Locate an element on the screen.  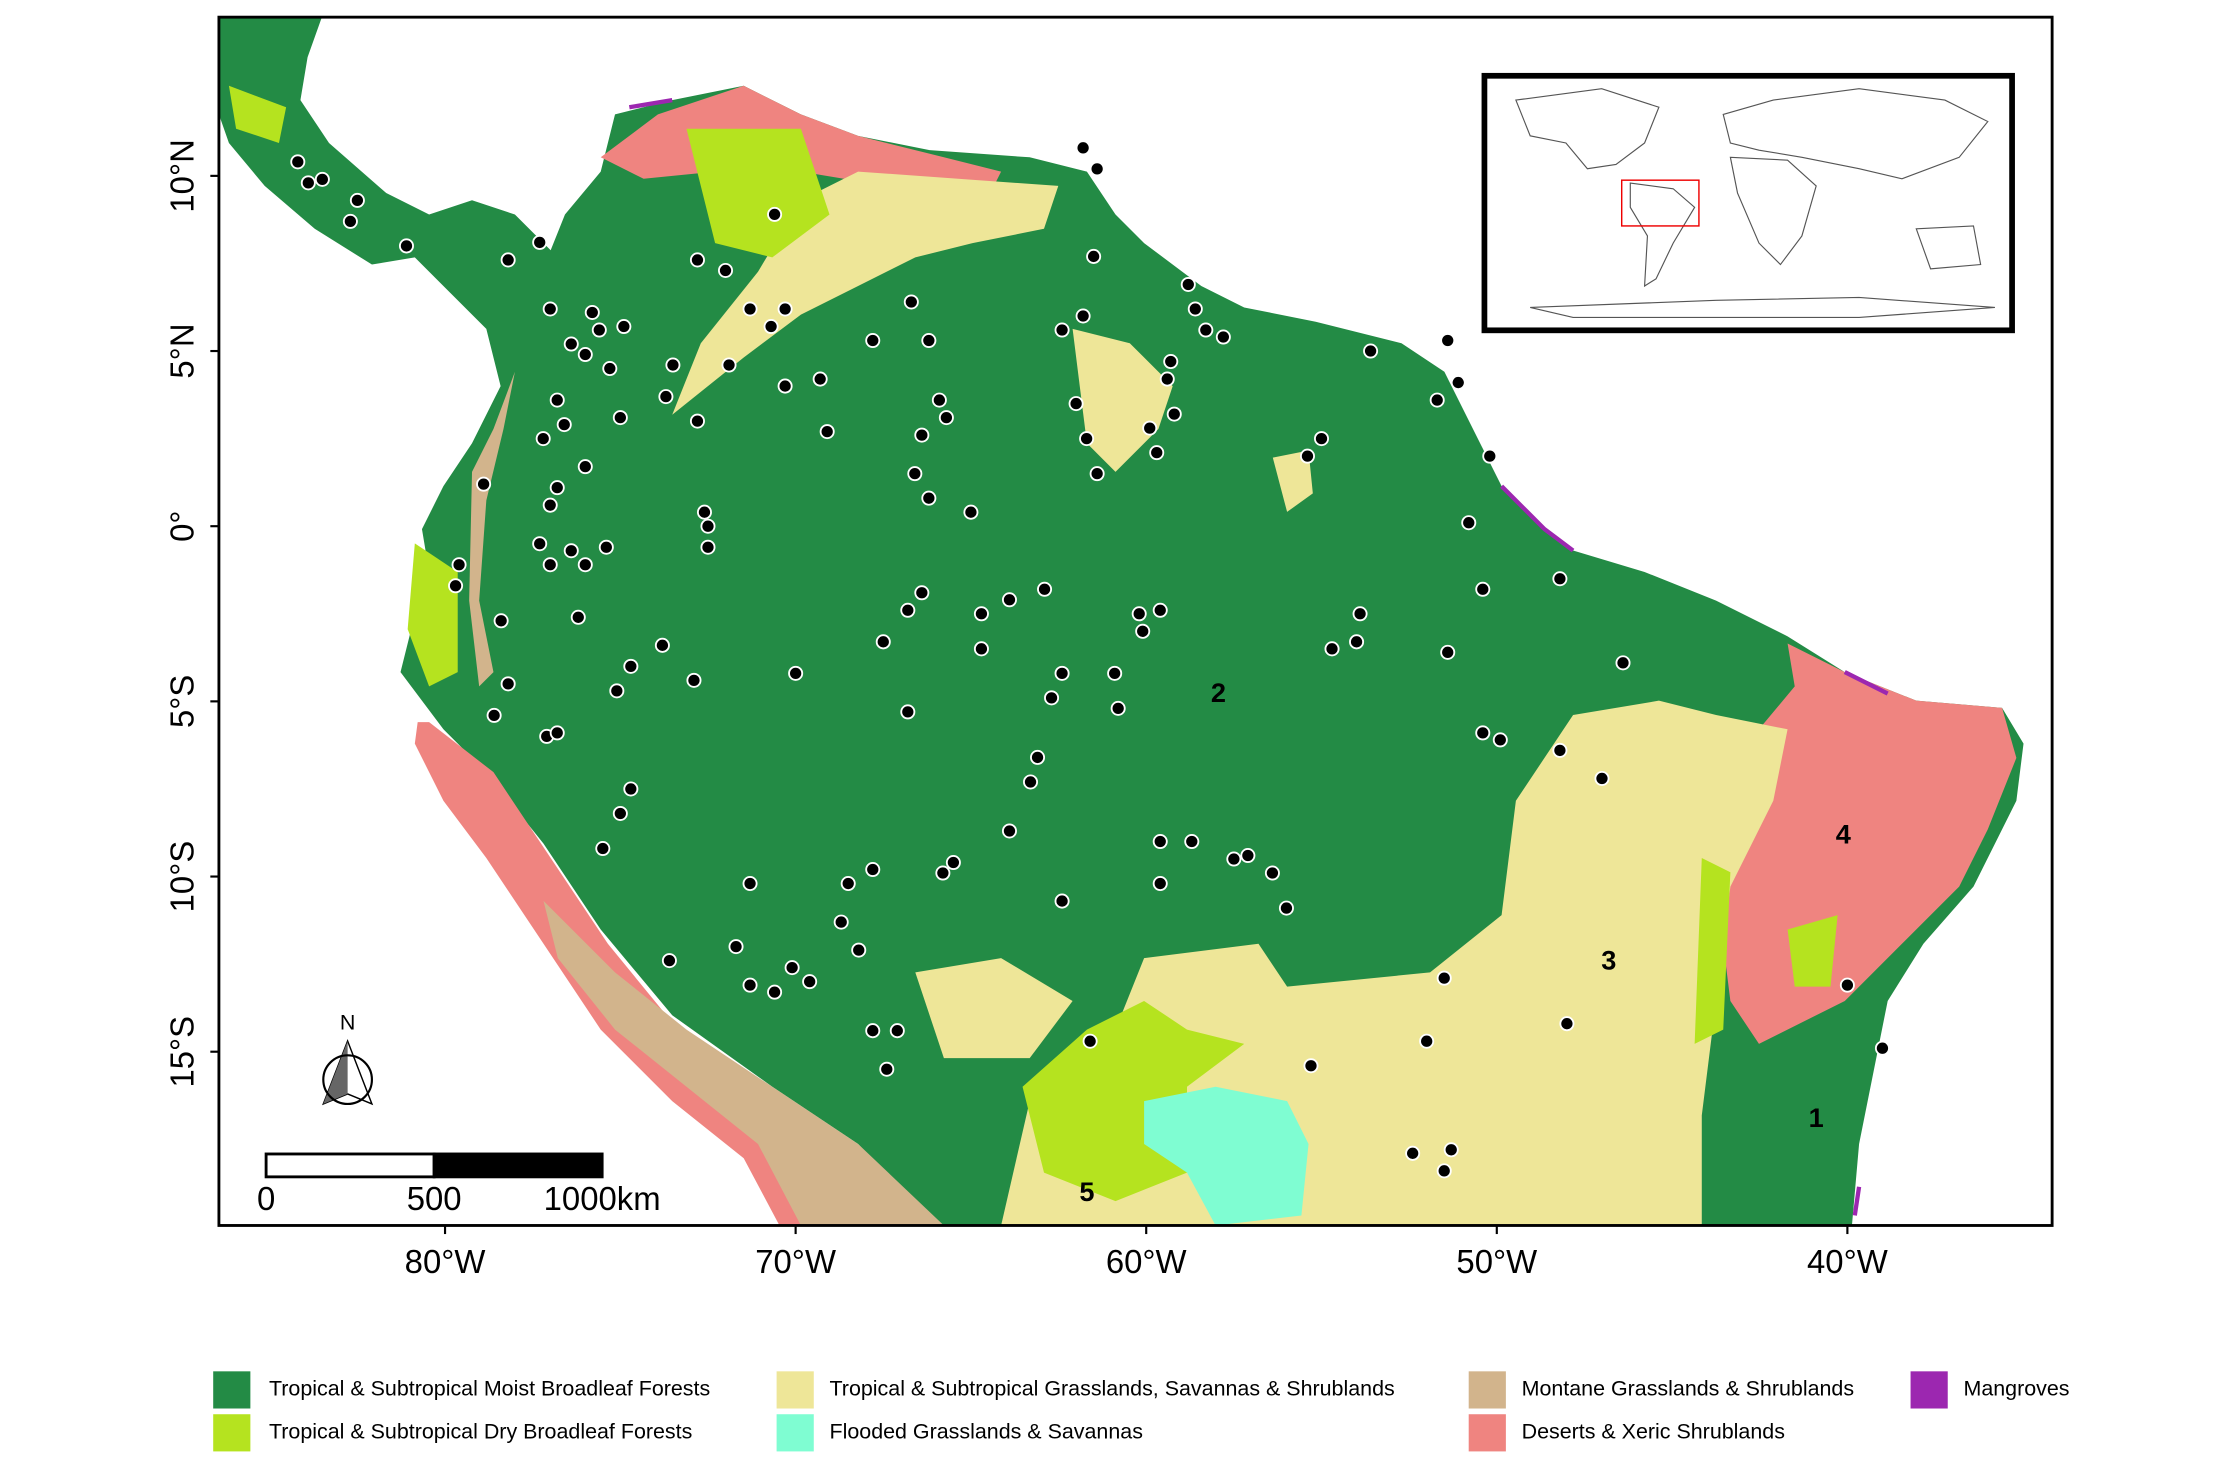
scale-bar-segment is located at coordinates (350, 1165).